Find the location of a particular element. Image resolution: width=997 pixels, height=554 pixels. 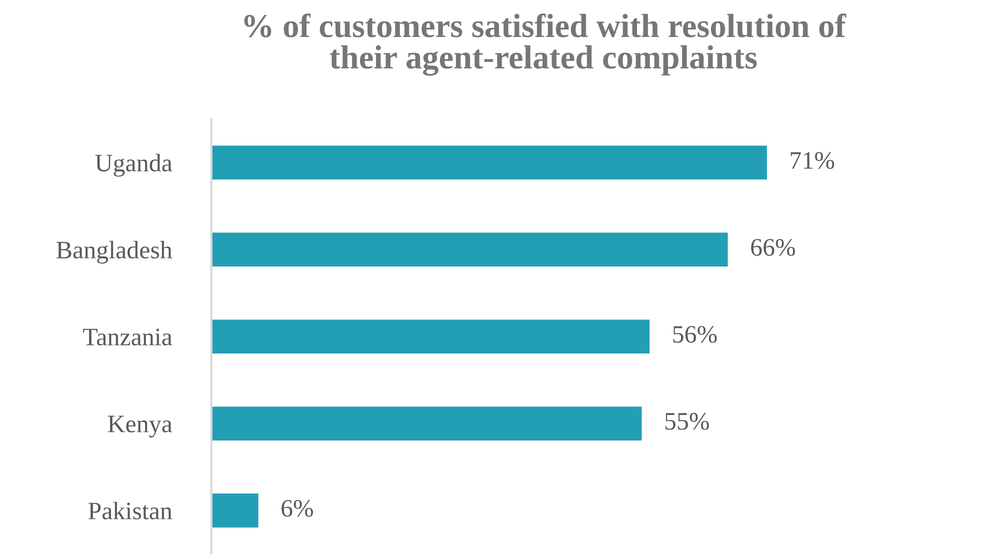

y-tick-label: Kenya is located at coordinates (140, 427).